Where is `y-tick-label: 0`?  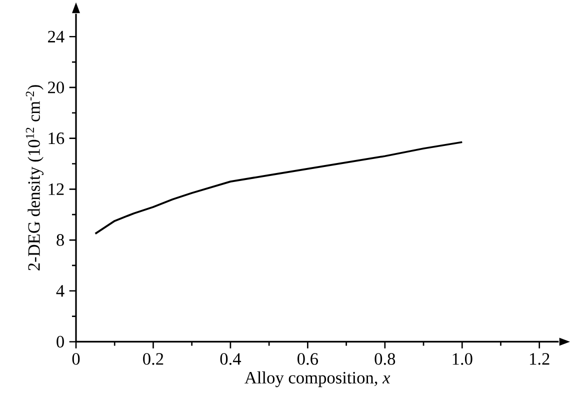 y-tick-label: 0 is located at coordinates (60, 342).